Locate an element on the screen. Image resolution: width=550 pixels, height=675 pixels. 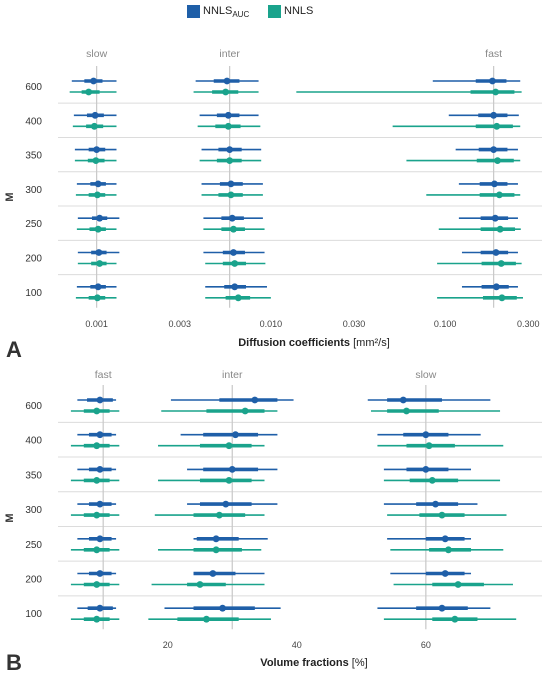
legend: NNLSAUC NNLS is located at coordinates (275, 13).